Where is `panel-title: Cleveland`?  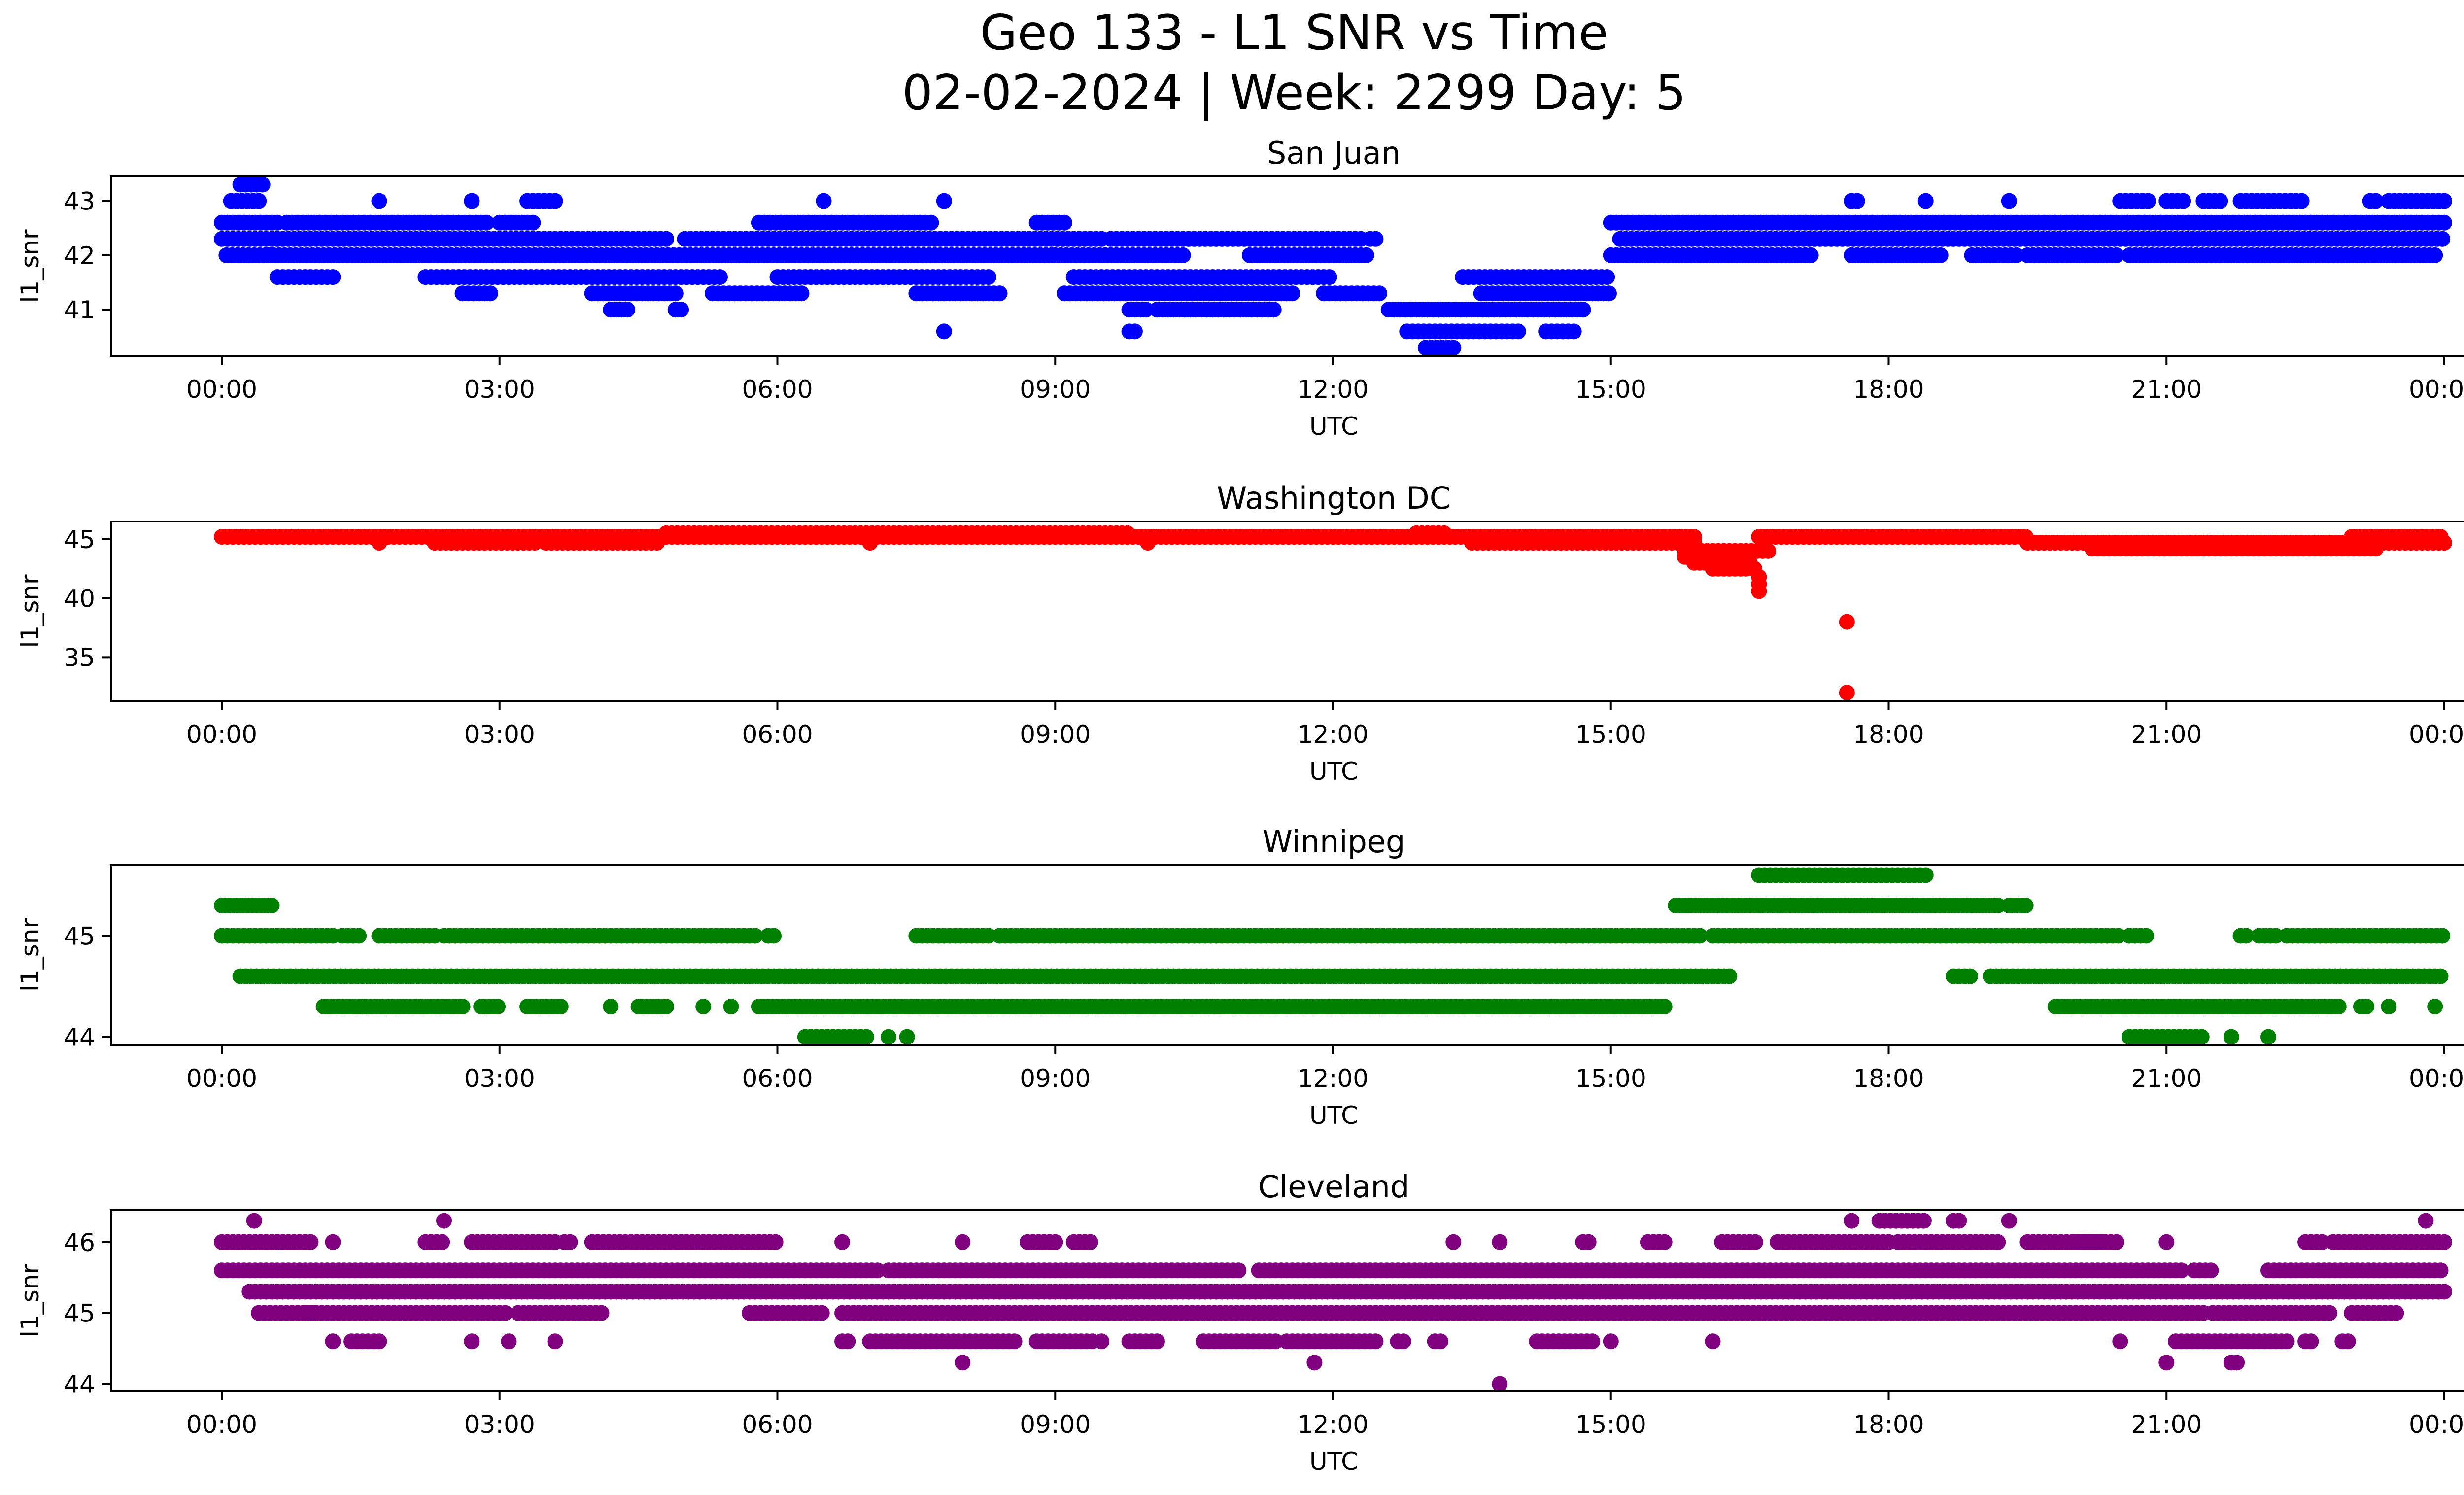
panel-title: Cleveland is located at coordinates (1333, 1187).